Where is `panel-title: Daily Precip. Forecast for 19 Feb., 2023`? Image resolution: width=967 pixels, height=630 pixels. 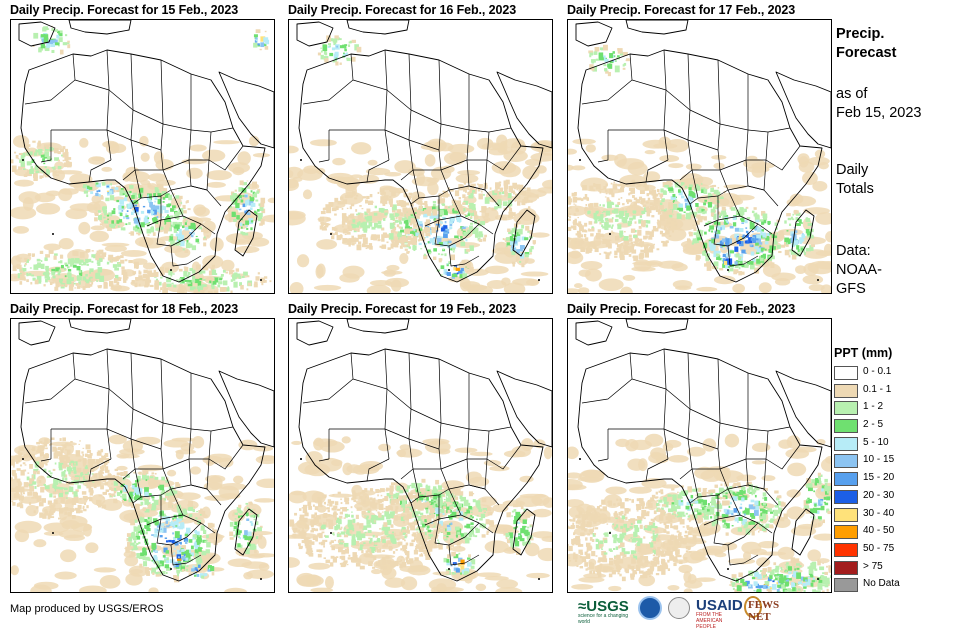
panel-title: Daily Precip. Forecast for 19 Feb., 2023 is located at coordinates (420, 310).